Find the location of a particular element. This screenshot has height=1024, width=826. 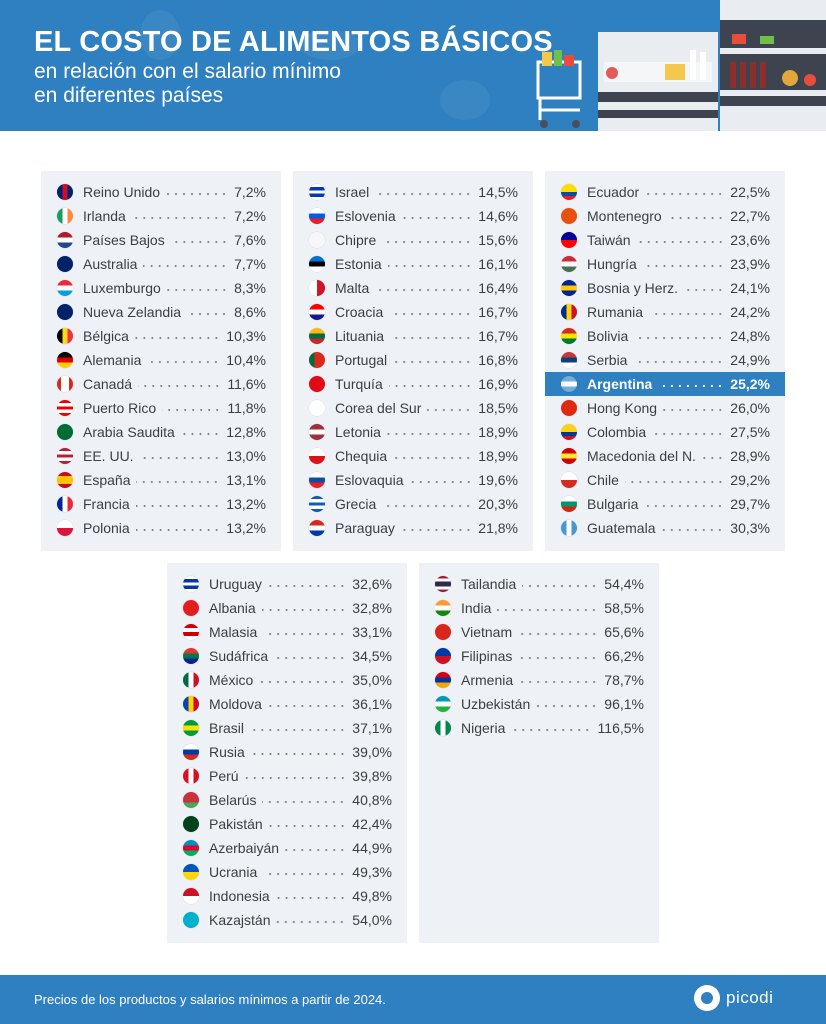

country-row: Rumania 24,2% is located at coordinates (665, 312).